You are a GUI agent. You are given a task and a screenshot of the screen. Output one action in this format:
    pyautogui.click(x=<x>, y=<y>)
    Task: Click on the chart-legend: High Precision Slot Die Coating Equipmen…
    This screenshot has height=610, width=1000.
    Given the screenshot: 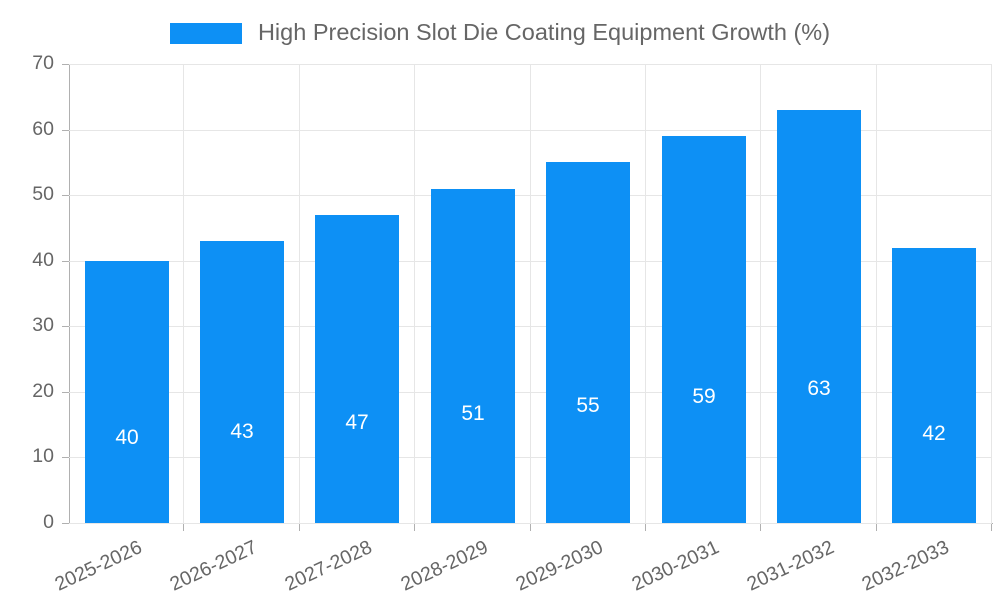 What is the action you would take?
    pyautogui.click(x=500, y=33)
    